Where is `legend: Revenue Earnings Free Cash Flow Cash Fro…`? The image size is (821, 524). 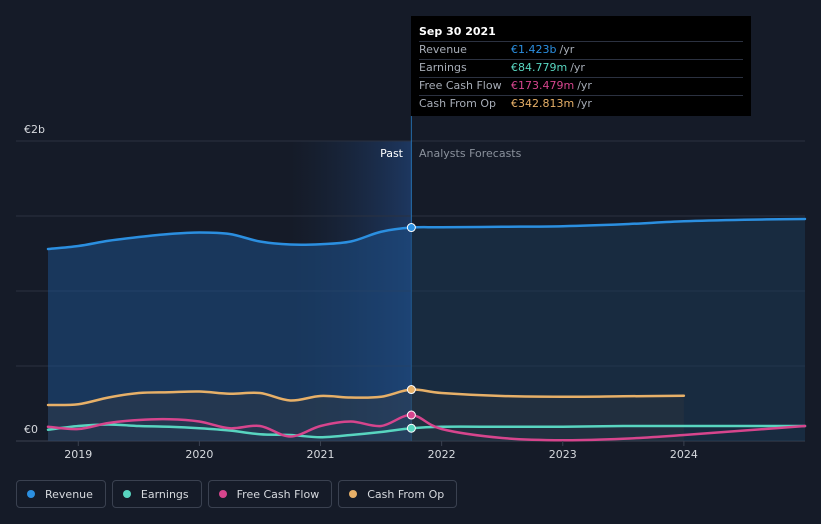 legend: Revenue Earnings Free Cash Flow Cash Fro… is located at coordinates (237, 494).